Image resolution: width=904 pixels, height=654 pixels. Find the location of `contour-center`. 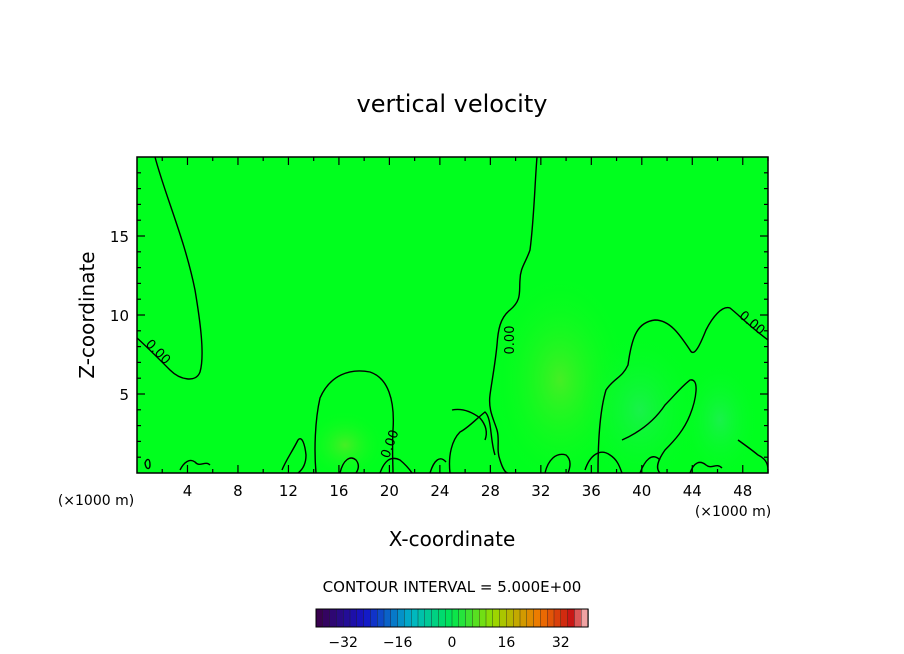

contour-center is located at coordinates (513, 315).